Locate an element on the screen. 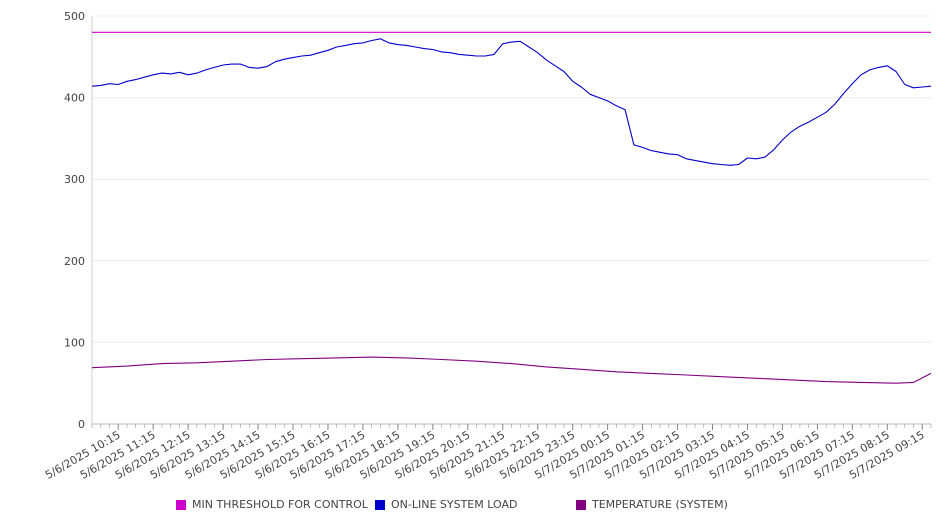 The width and height of the screenshot is (946, 526). legend-item-threshold: MIN THRESHOLD FOR CONTROL is located at coordinates (272, 504).